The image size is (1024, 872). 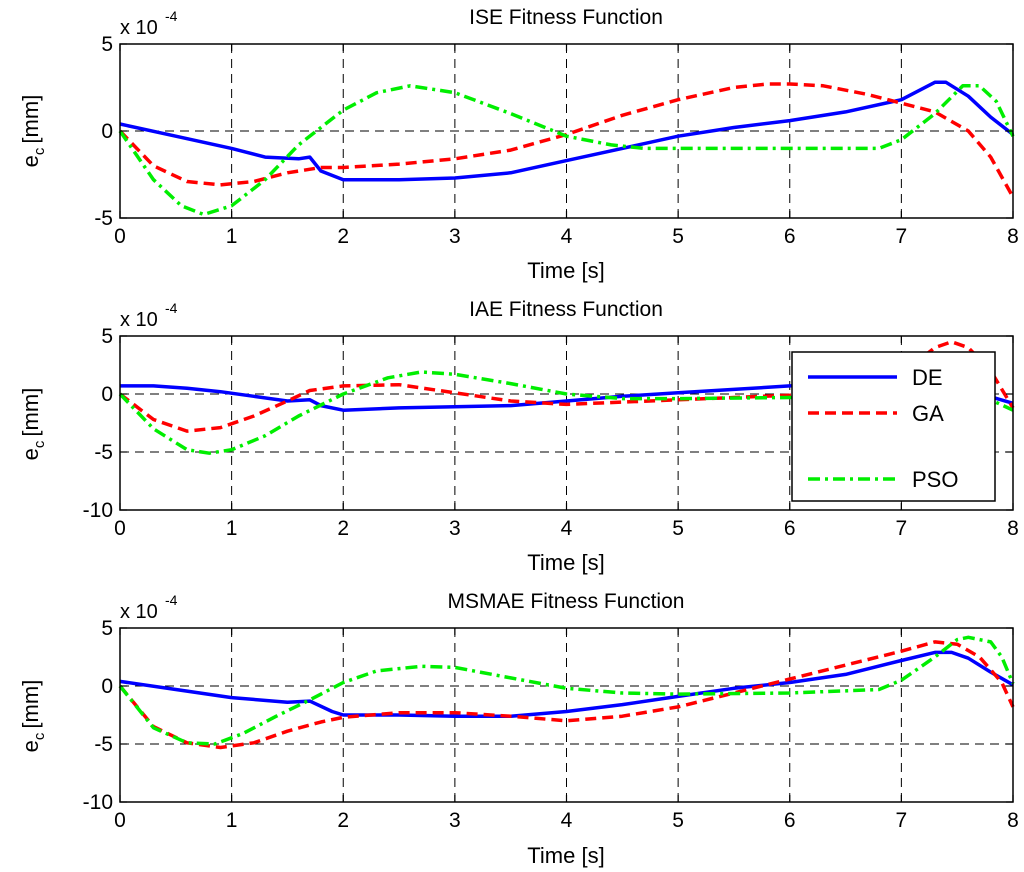 What do you see at coordinates (893, 426) in the screenshot?
I see `legend: DE GA PSO` at bounding box center [893, 426].